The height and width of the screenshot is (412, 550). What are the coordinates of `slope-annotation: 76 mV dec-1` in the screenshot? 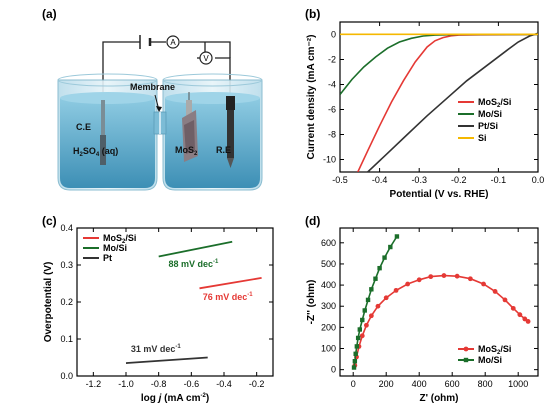 It's located at (228, 297).